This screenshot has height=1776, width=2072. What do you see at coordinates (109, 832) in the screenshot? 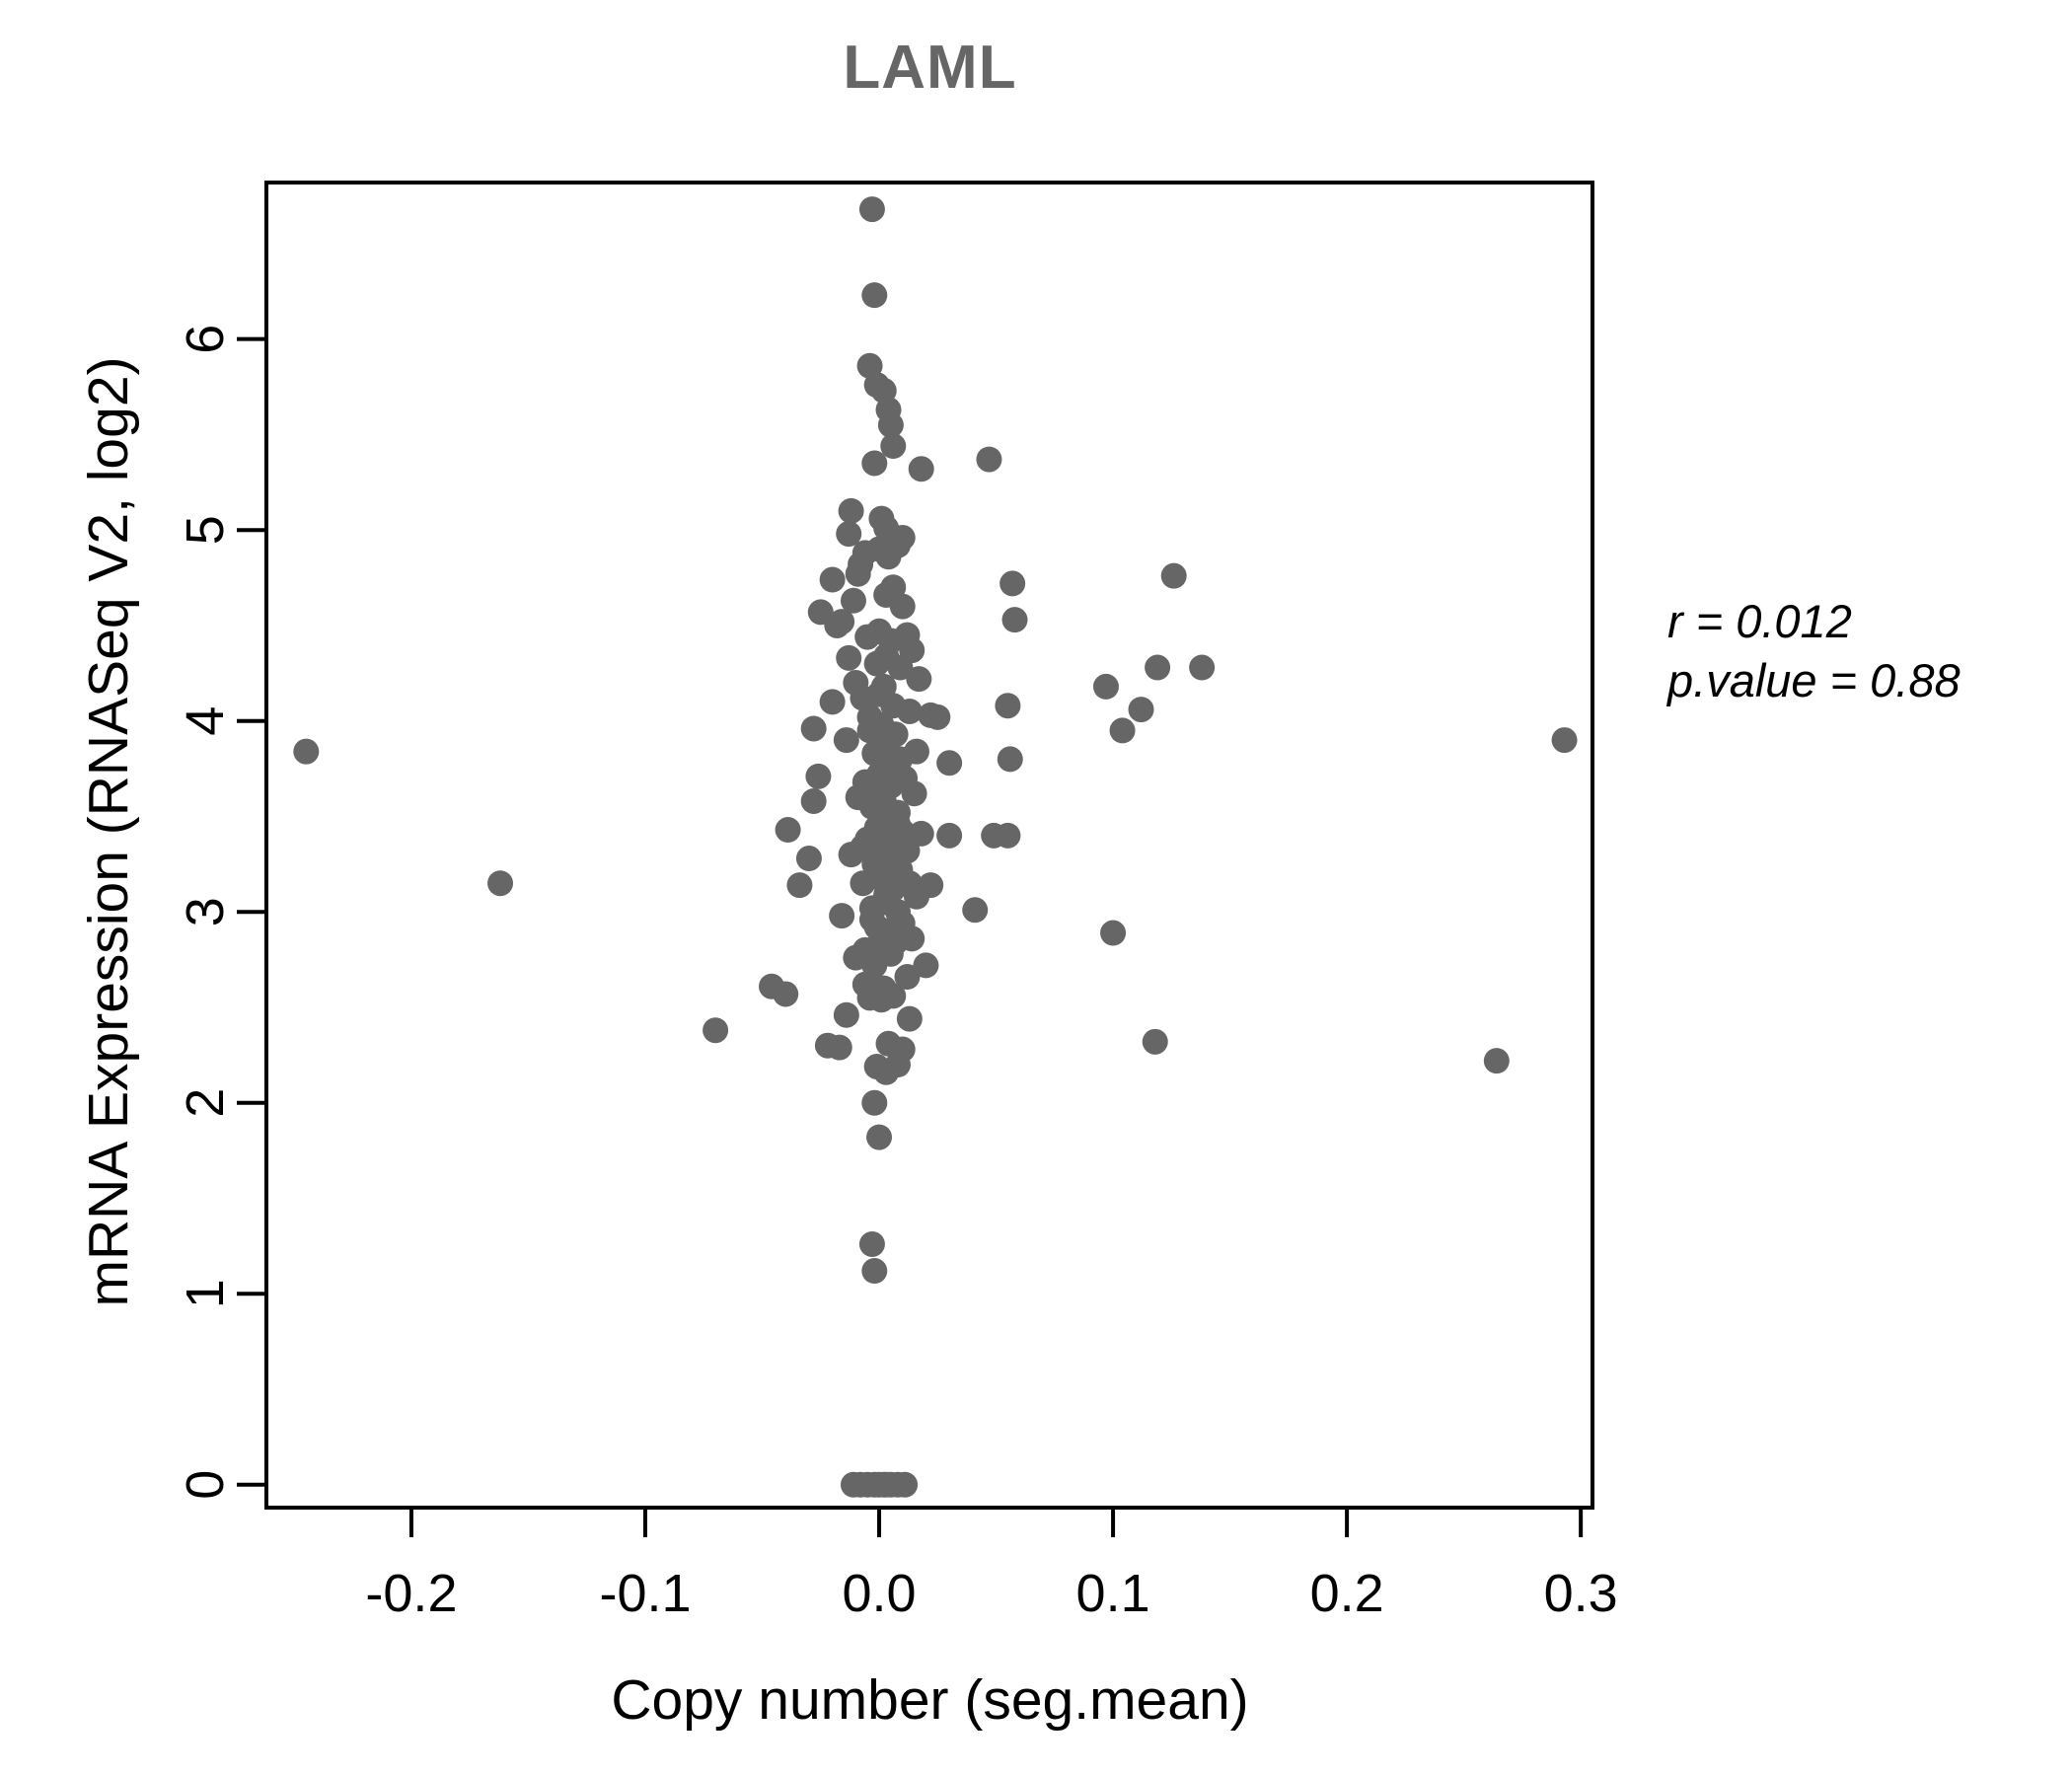
I see `y-axis-title: mRNA Expression (RNASeq V2, log2)` at bounding box center [109, 832].